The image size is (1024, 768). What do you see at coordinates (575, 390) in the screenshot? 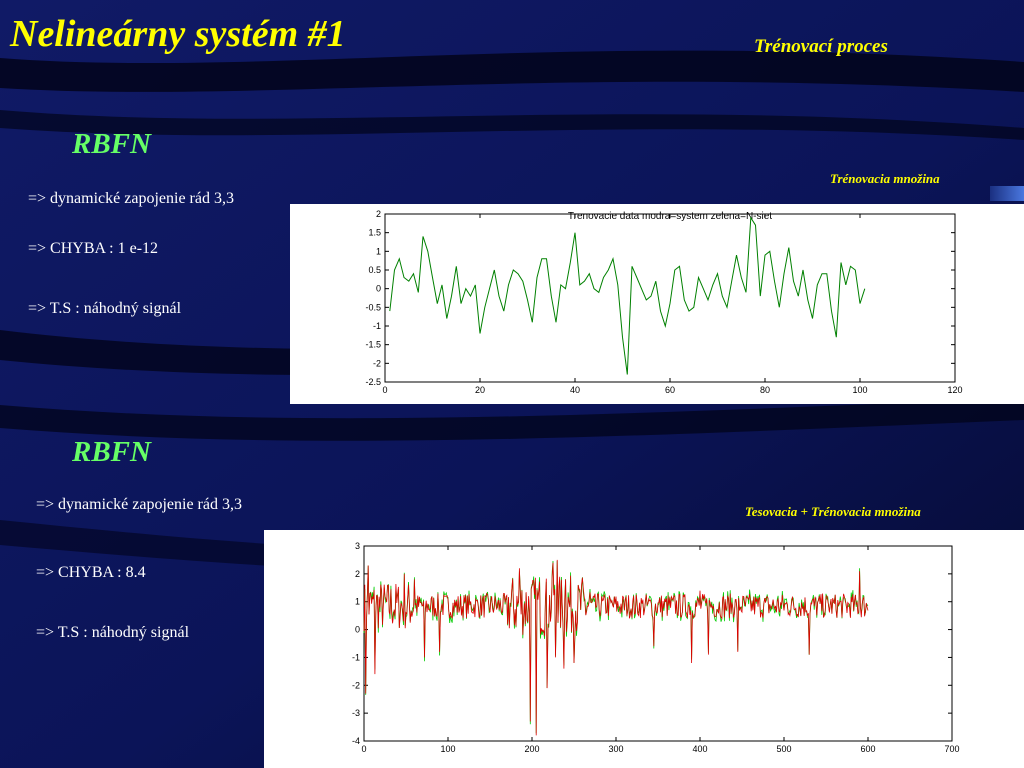
I see `x-tick-label: 40` at bounding box center [575, 390].